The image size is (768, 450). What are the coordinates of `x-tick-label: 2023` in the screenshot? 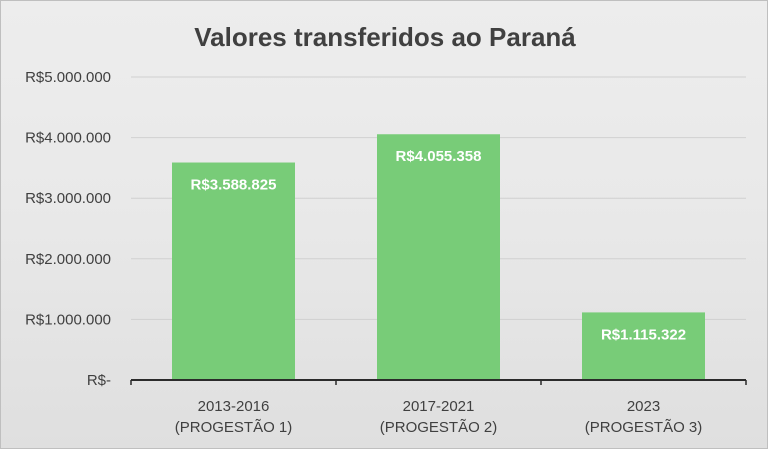 It's located at (643, 406).